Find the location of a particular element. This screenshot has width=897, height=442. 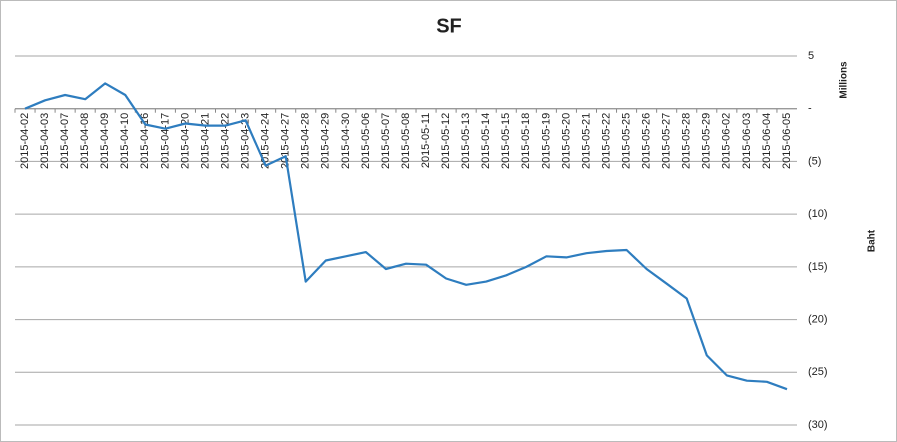

x-tick-label: 2015-05-20 is located at coordinates (566, 141).